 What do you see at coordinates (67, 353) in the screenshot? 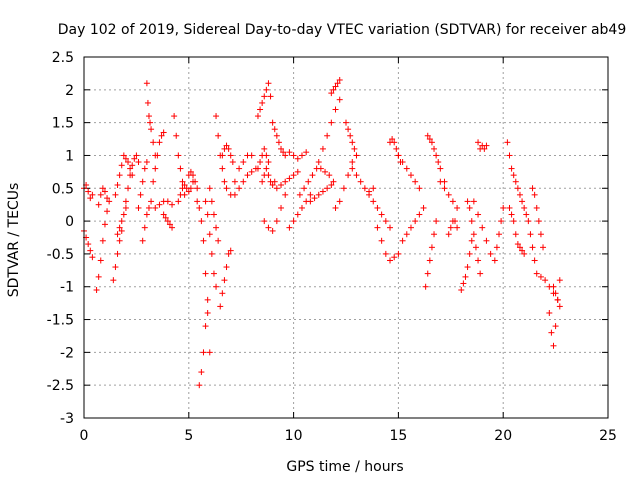
I see `y-tick-label: -2` at bounding box center [67, 353].